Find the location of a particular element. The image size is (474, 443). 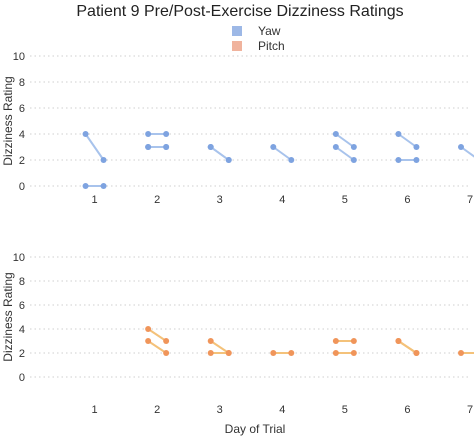

yaw-x-tick-label: 1 is located at coordinates (95, 200).